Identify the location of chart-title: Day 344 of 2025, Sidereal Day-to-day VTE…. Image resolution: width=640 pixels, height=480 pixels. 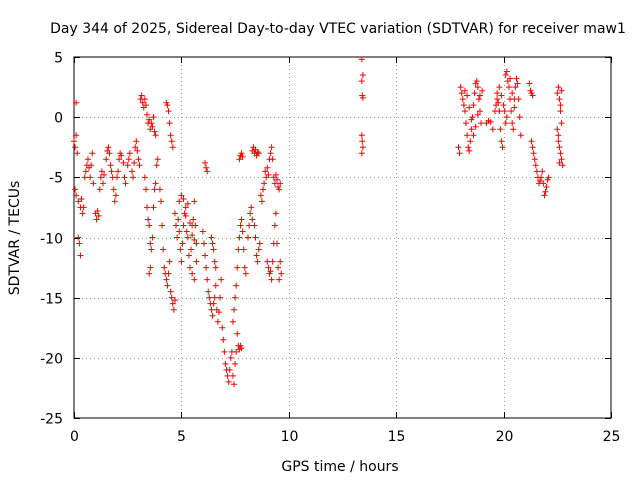
(338, 29).